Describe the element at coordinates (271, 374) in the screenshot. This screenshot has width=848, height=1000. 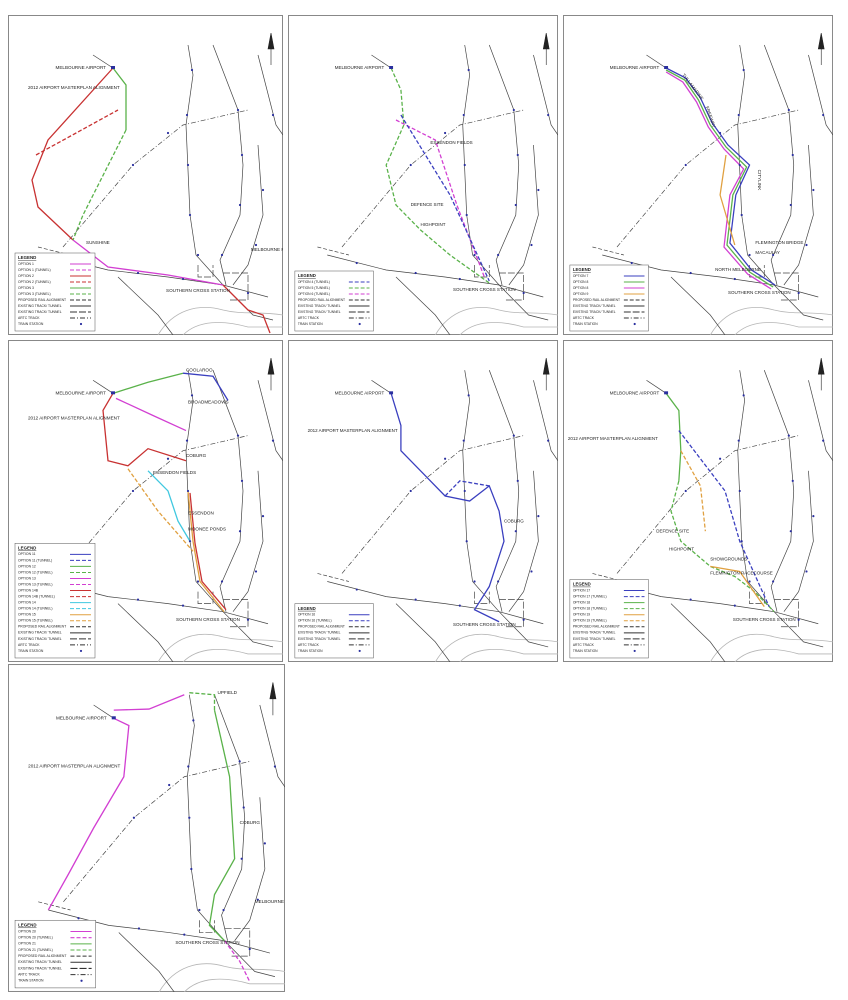
I see `north-arrow` at that location.